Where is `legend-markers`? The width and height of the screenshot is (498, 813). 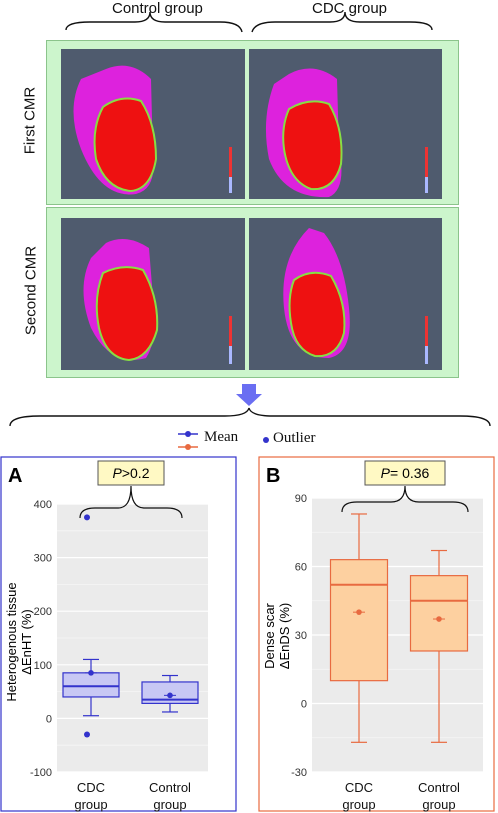
legend-markers is located at coordinates (223, 440).